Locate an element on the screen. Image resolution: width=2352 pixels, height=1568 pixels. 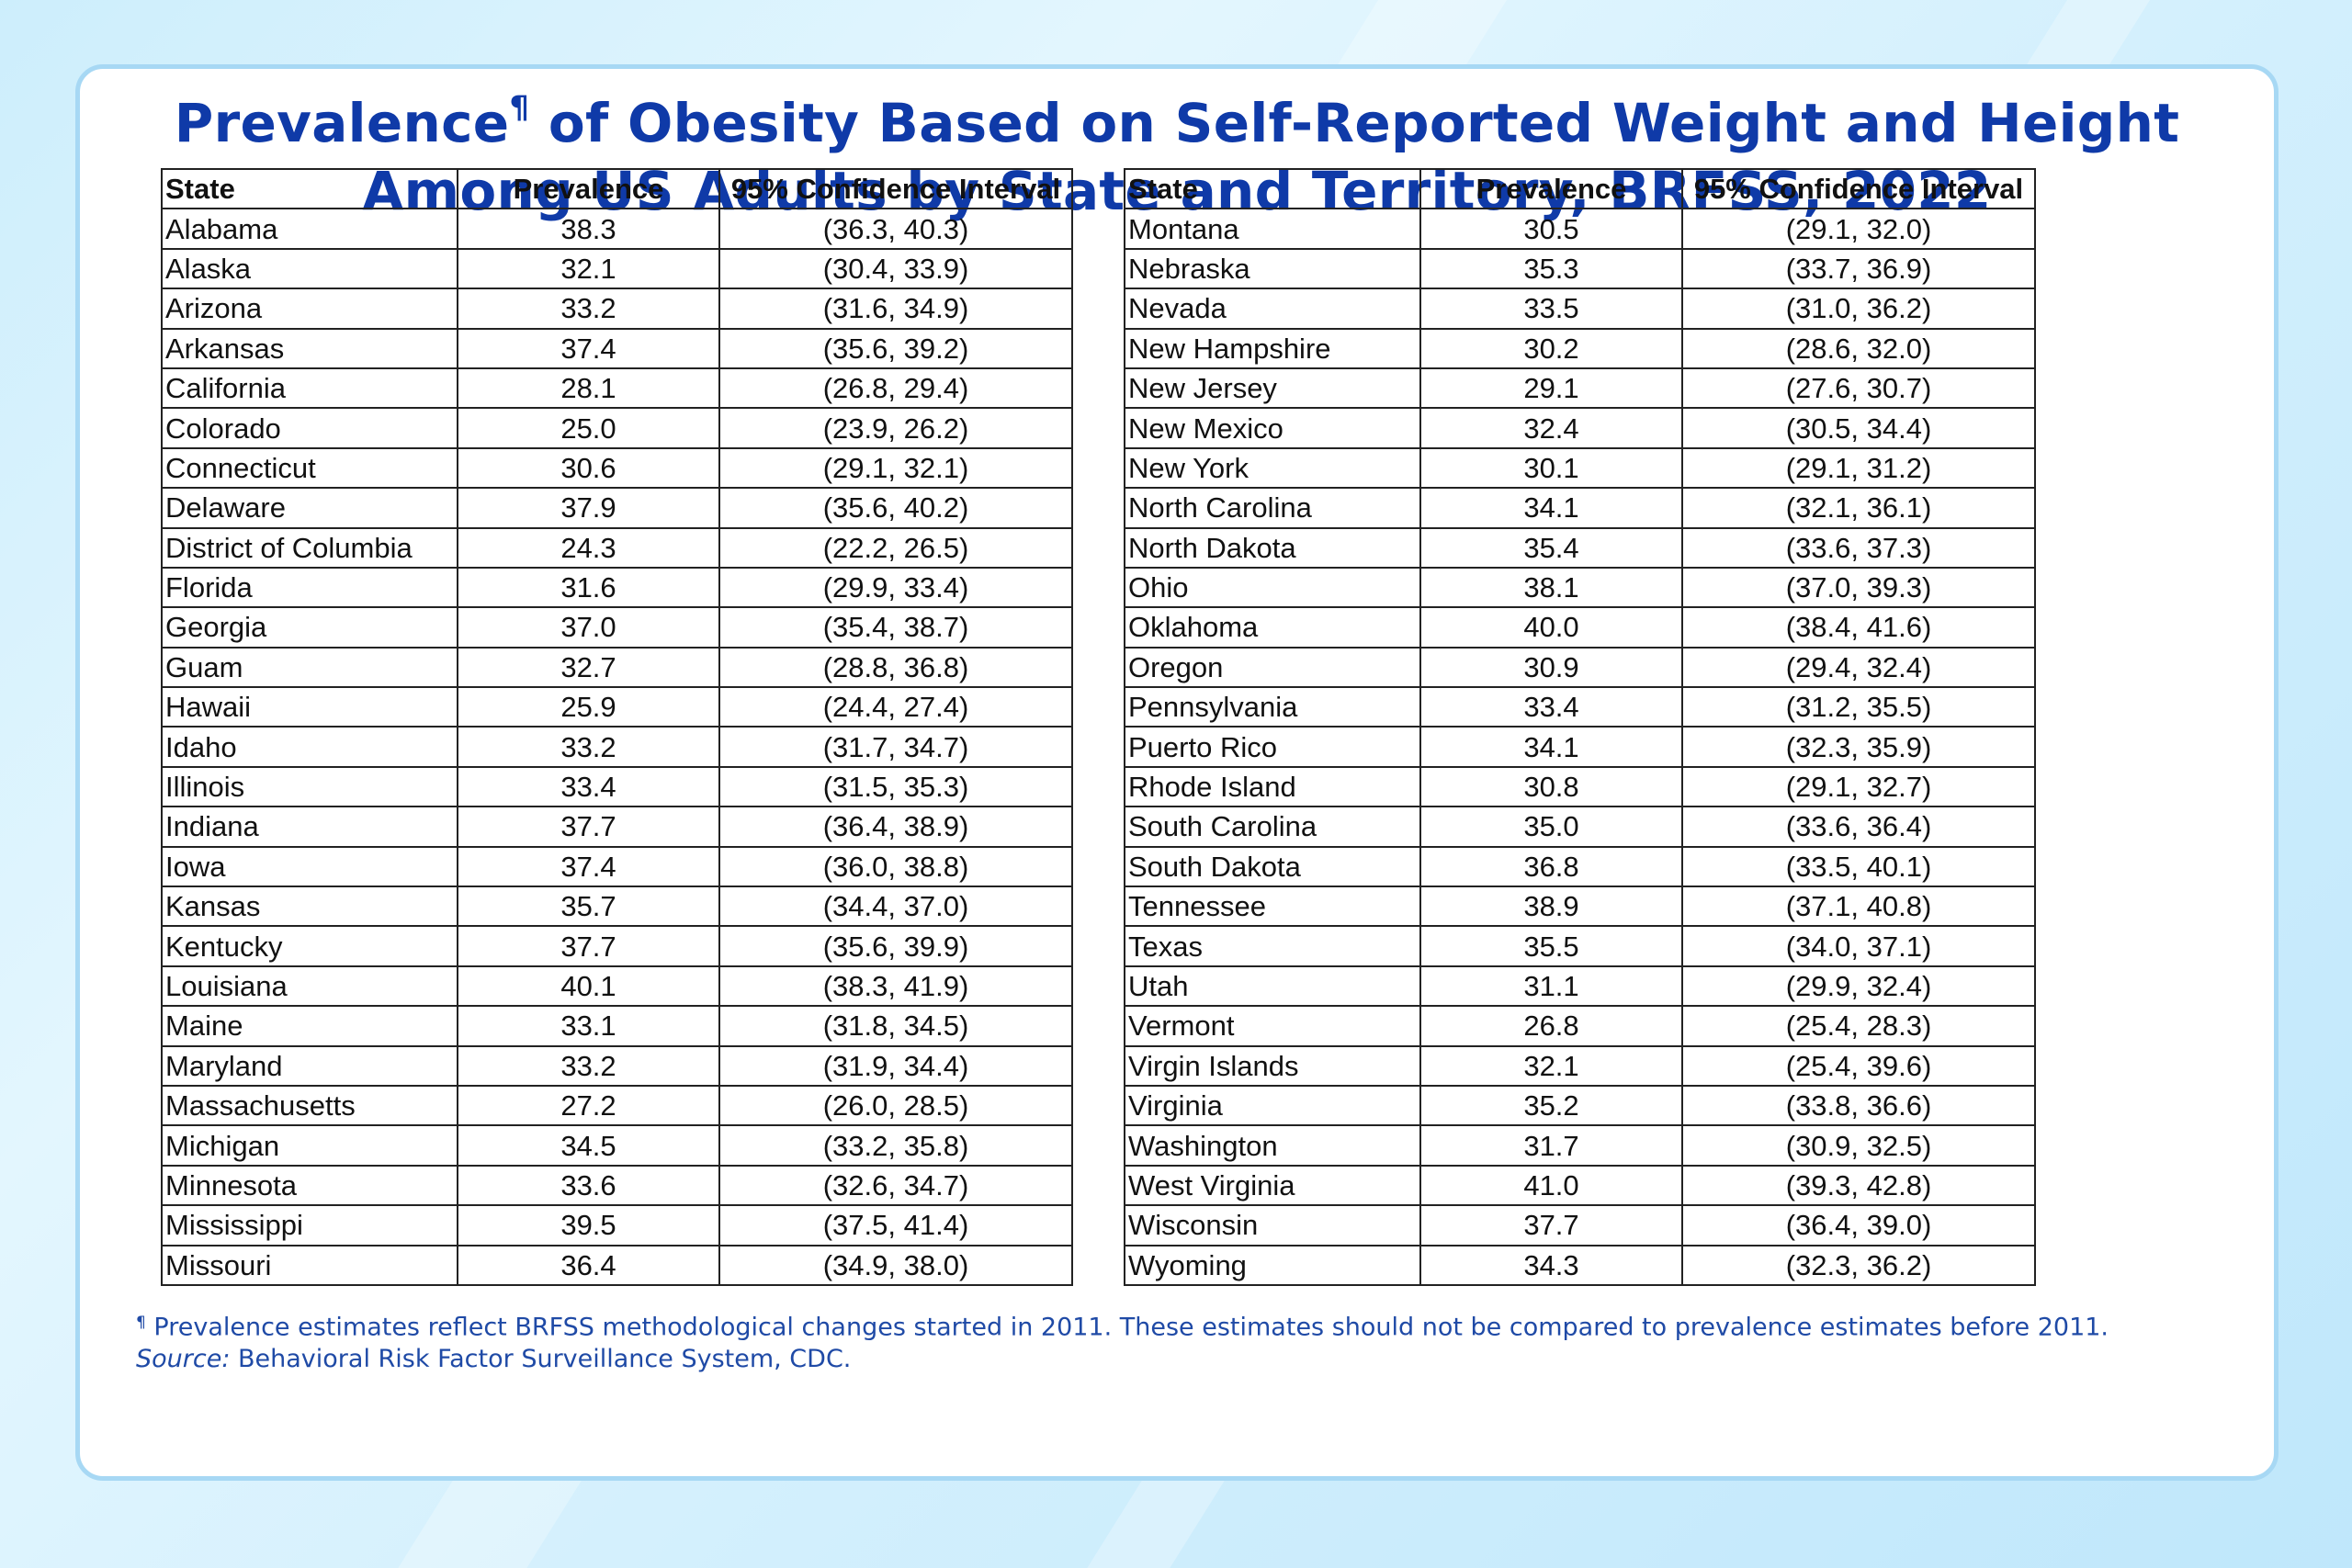
prevalence-cell: 35.7 is located at coordinates (589, 907).